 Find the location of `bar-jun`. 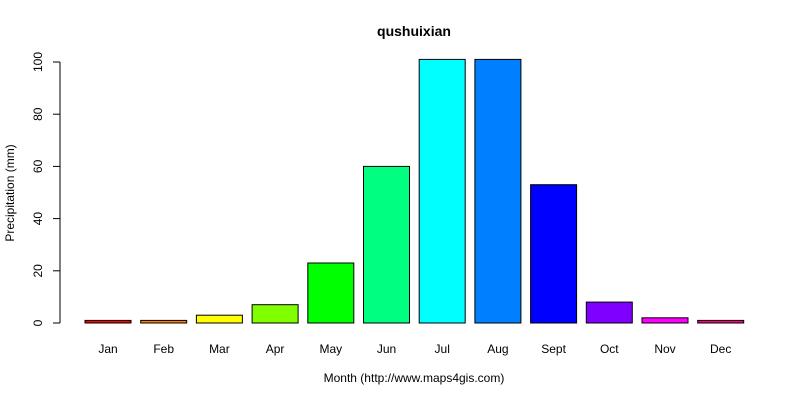

bar-jun is located at coordinates (386, 244).